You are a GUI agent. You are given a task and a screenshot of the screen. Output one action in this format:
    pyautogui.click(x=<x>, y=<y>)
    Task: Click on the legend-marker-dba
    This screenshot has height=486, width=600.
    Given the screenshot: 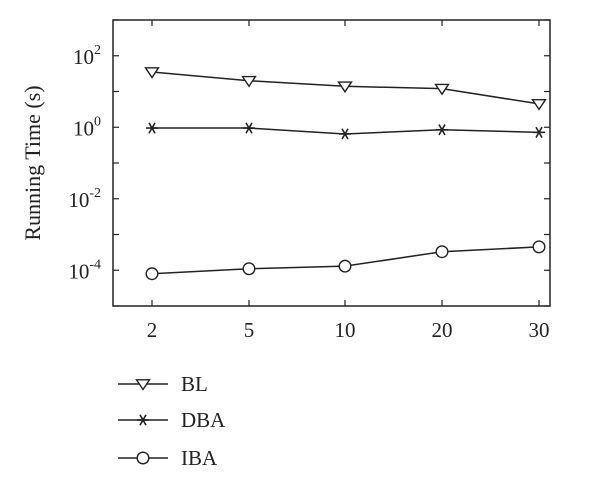 What is the action you would take?
    pyautogui.click(x=143, y=420)
    